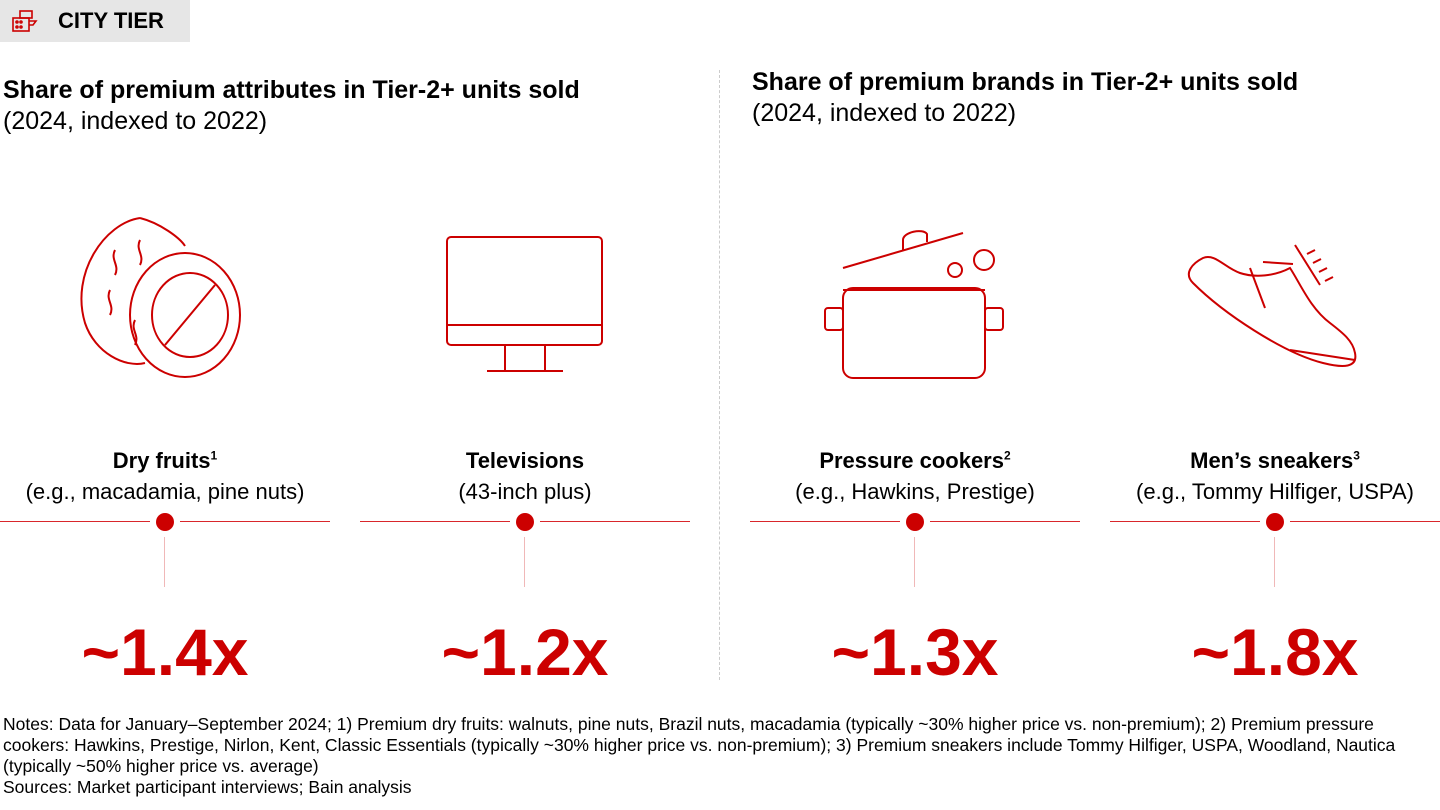  I want to click on pressure-cooker-icon, so click(914, 304).